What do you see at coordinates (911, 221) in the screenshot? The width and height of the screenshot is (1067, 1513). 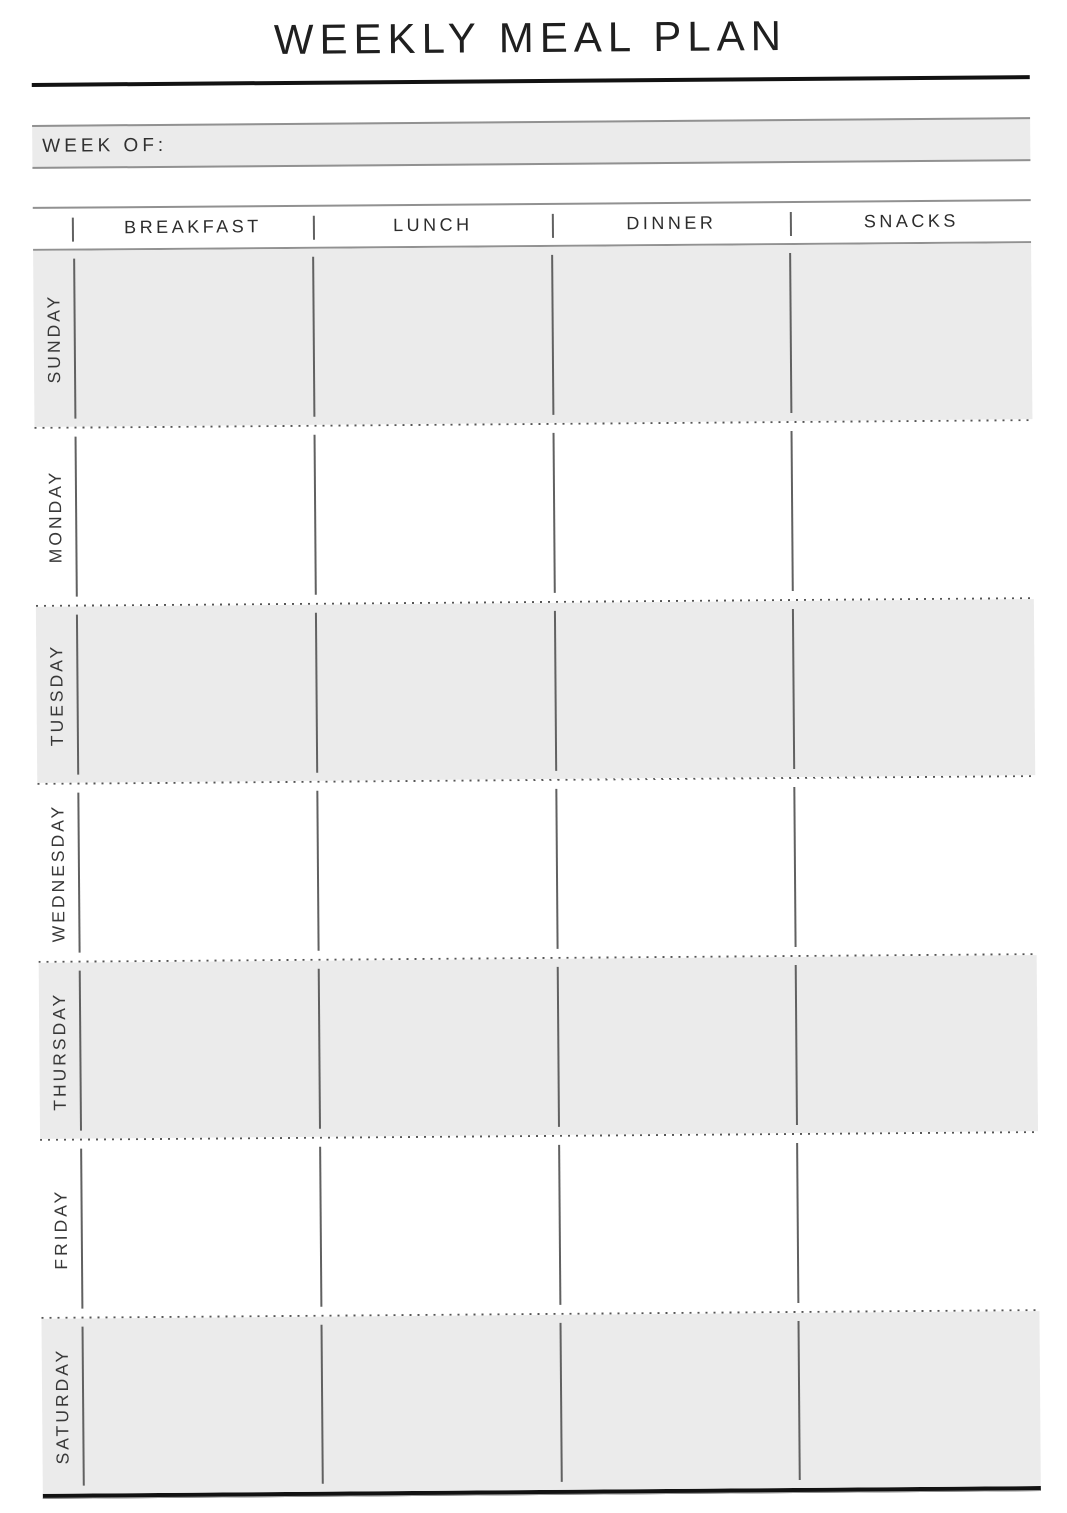 I see `column-header-snacks: SNACKS` at bounding box center [911, 221].